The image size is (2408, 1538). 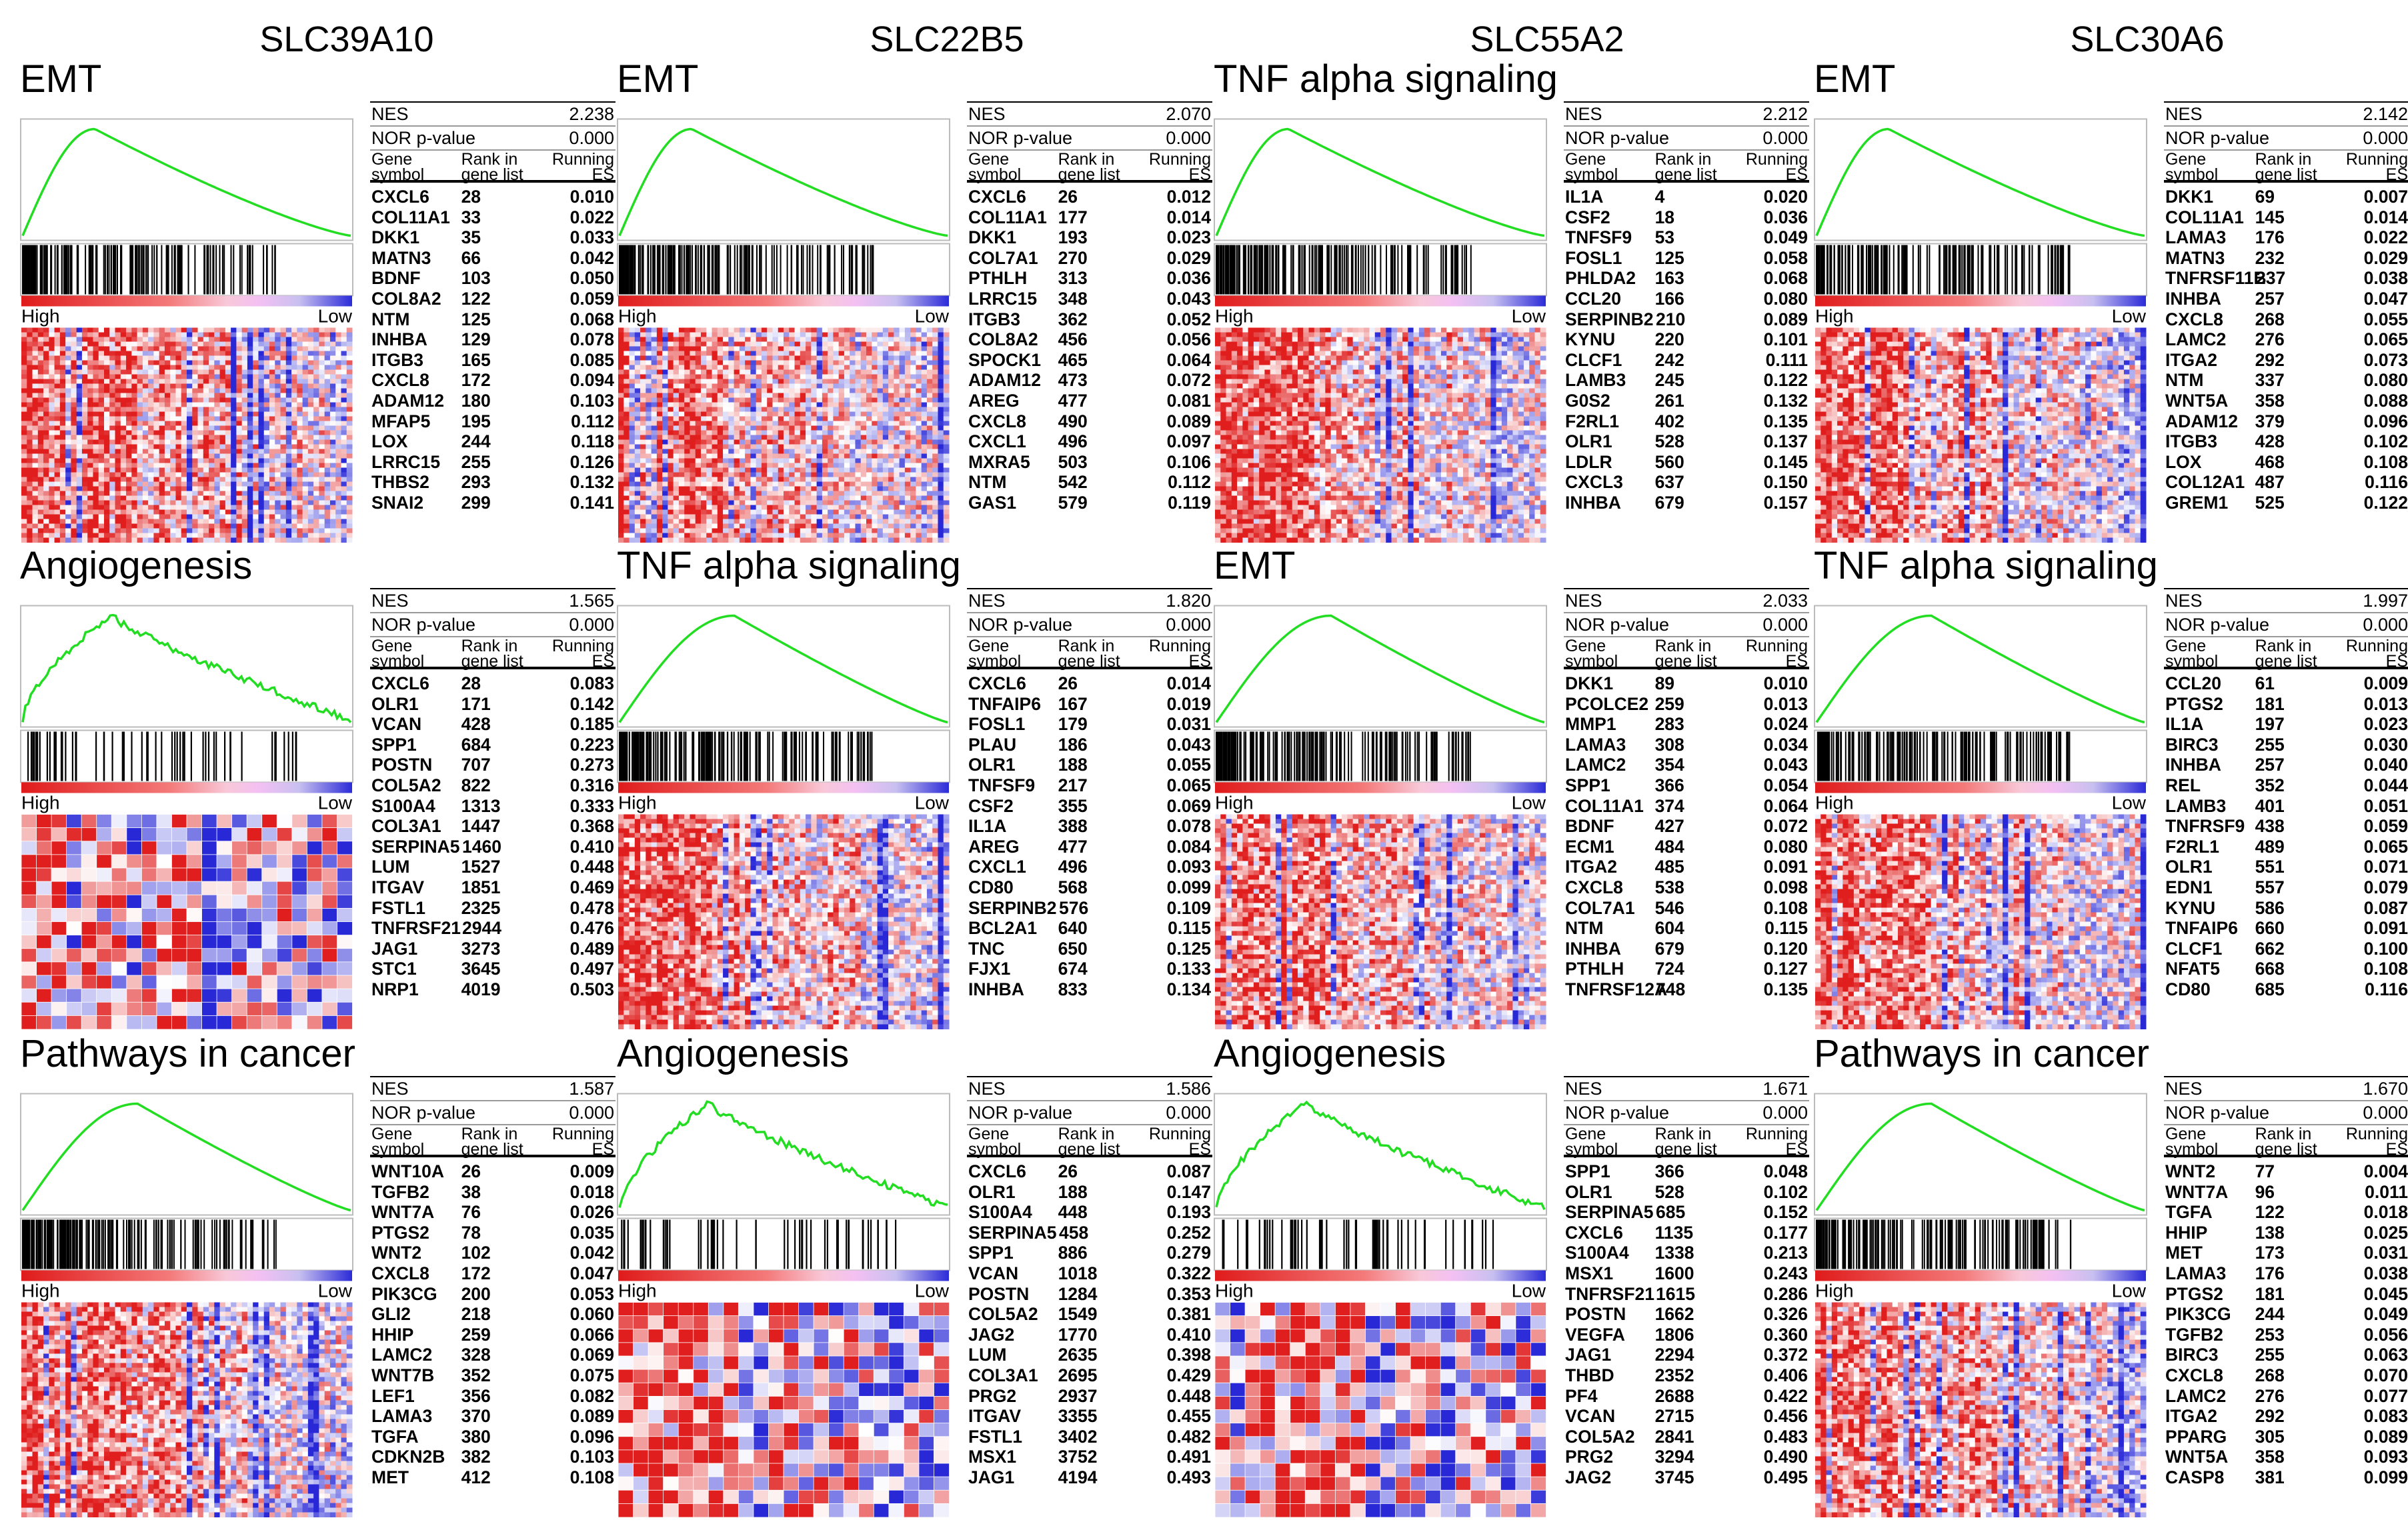 I want to click on gene-symbol: ECM1, so click(x=1608, y=847).